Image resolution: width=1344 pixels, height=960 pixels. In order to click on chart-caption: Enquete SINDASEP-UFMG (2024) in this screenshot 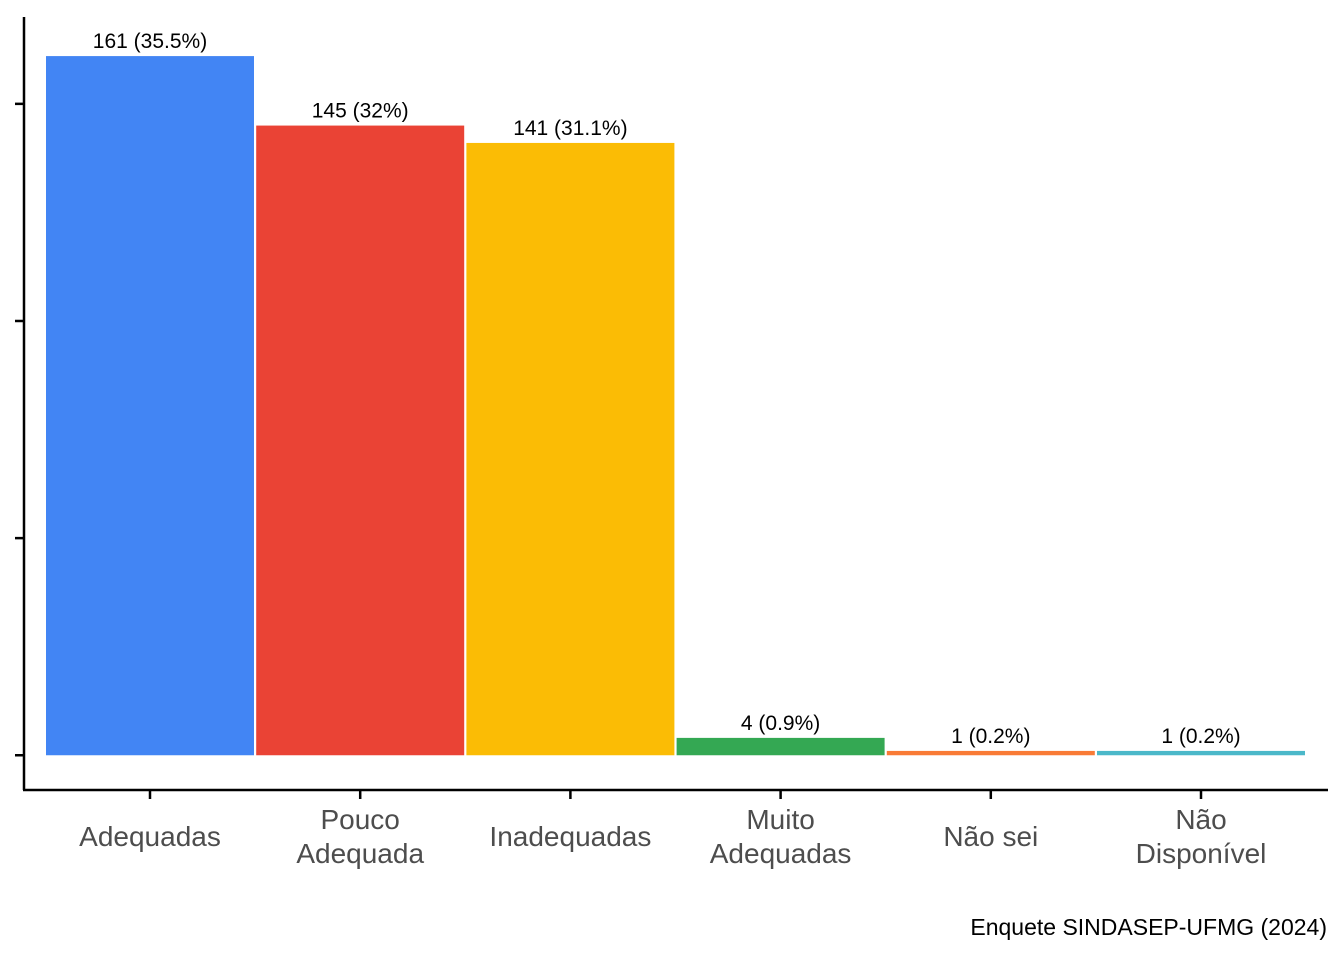, I will do `click(1148, 927)`.